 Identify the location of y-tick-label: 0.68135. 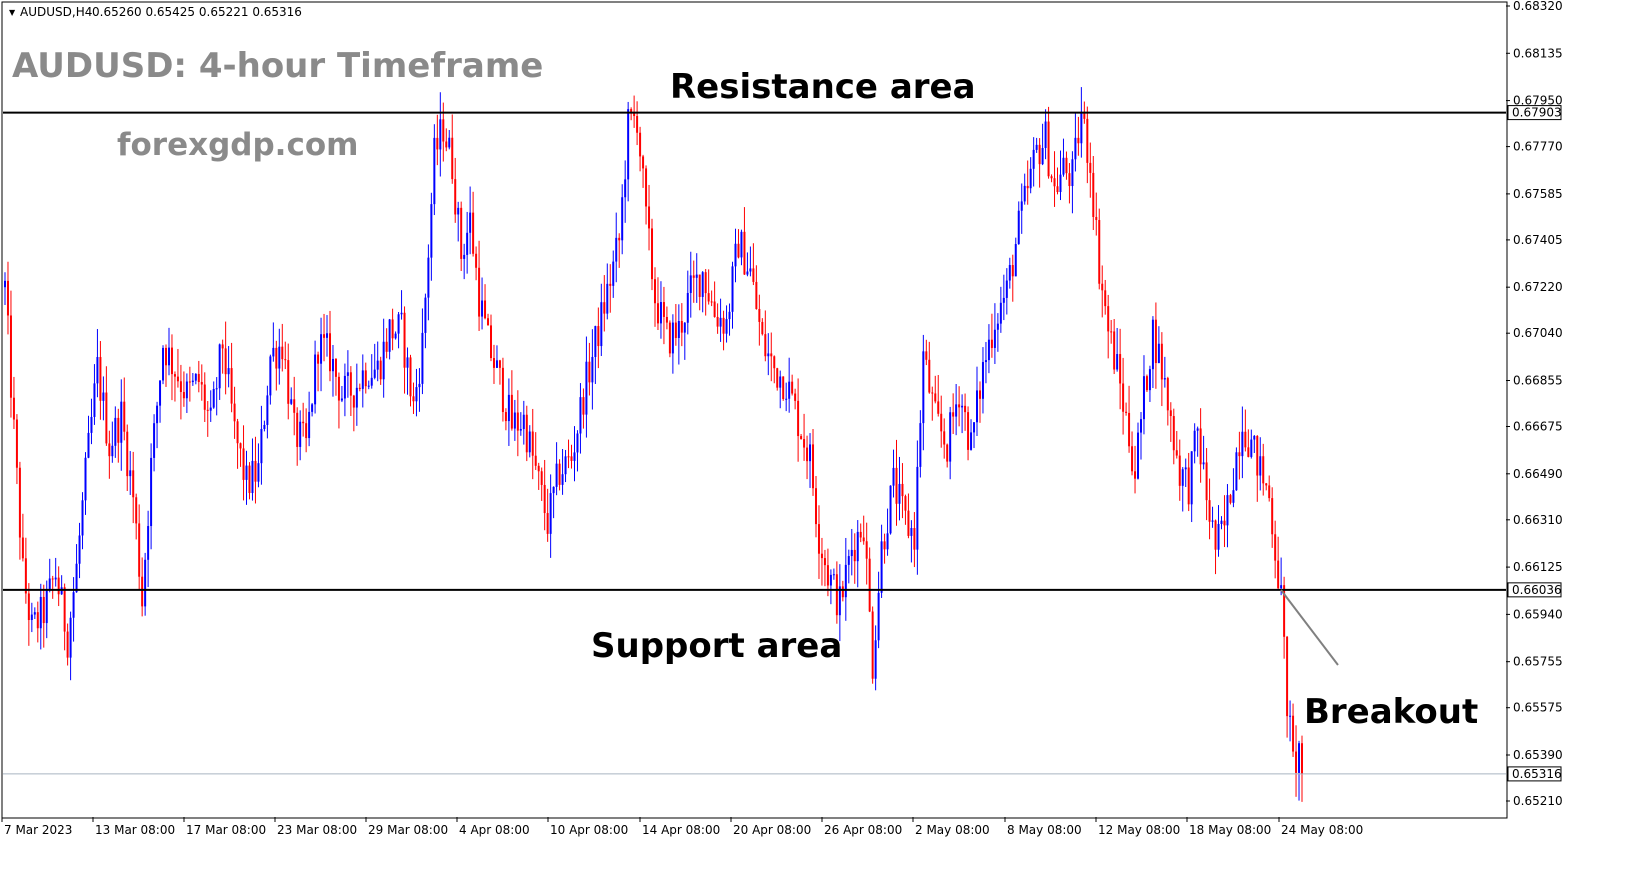
(1538, 53).